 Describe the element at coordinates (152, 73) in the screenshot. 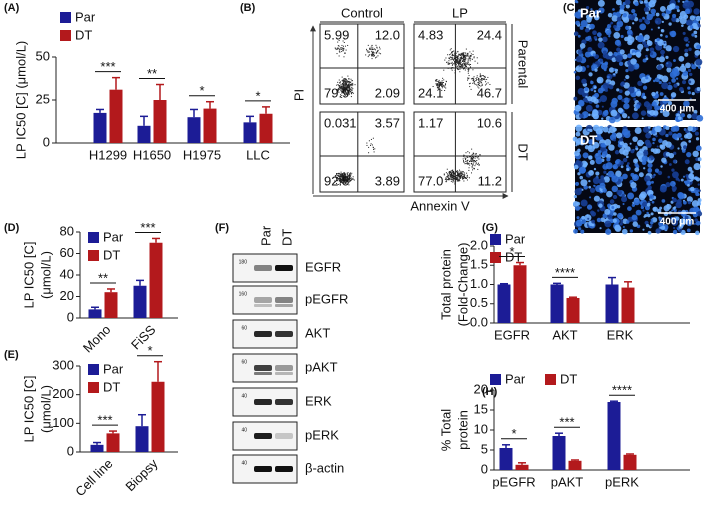

I see `significance-label: **` at that location.